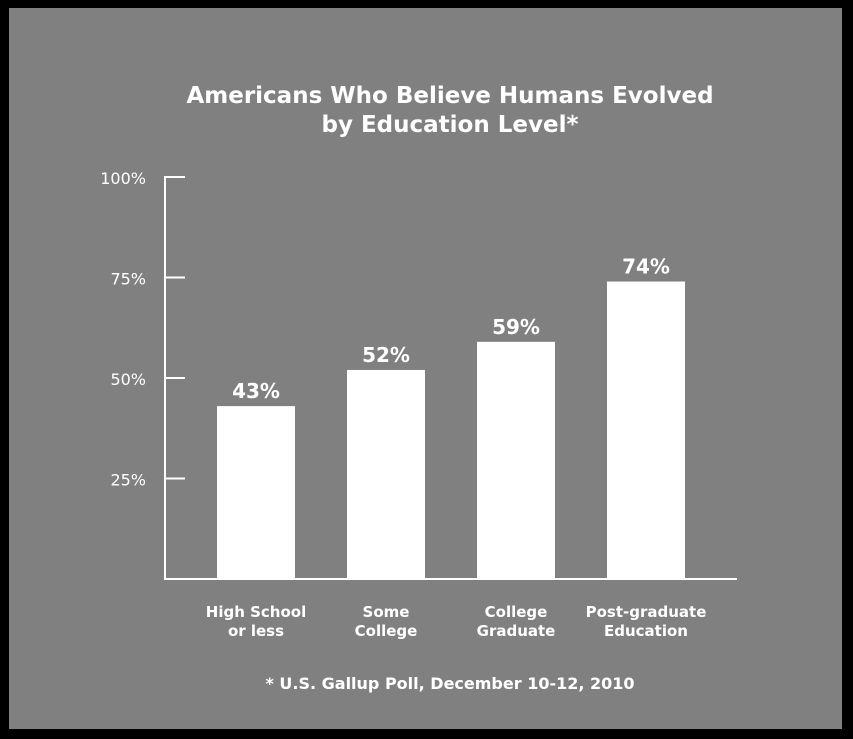 The height and width of the screenshot is (739, 853). Describe the element at coordinates (386, 612) in the screenshot. I see `category-label: Some` at that location.